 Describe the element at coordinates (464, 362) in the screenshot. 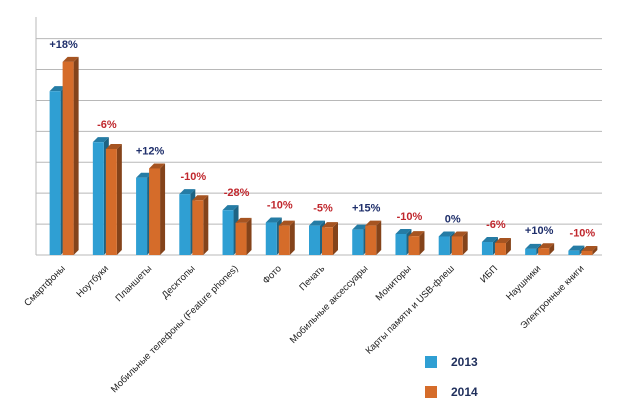

I see `legend-label-2013: 2013` at that location.